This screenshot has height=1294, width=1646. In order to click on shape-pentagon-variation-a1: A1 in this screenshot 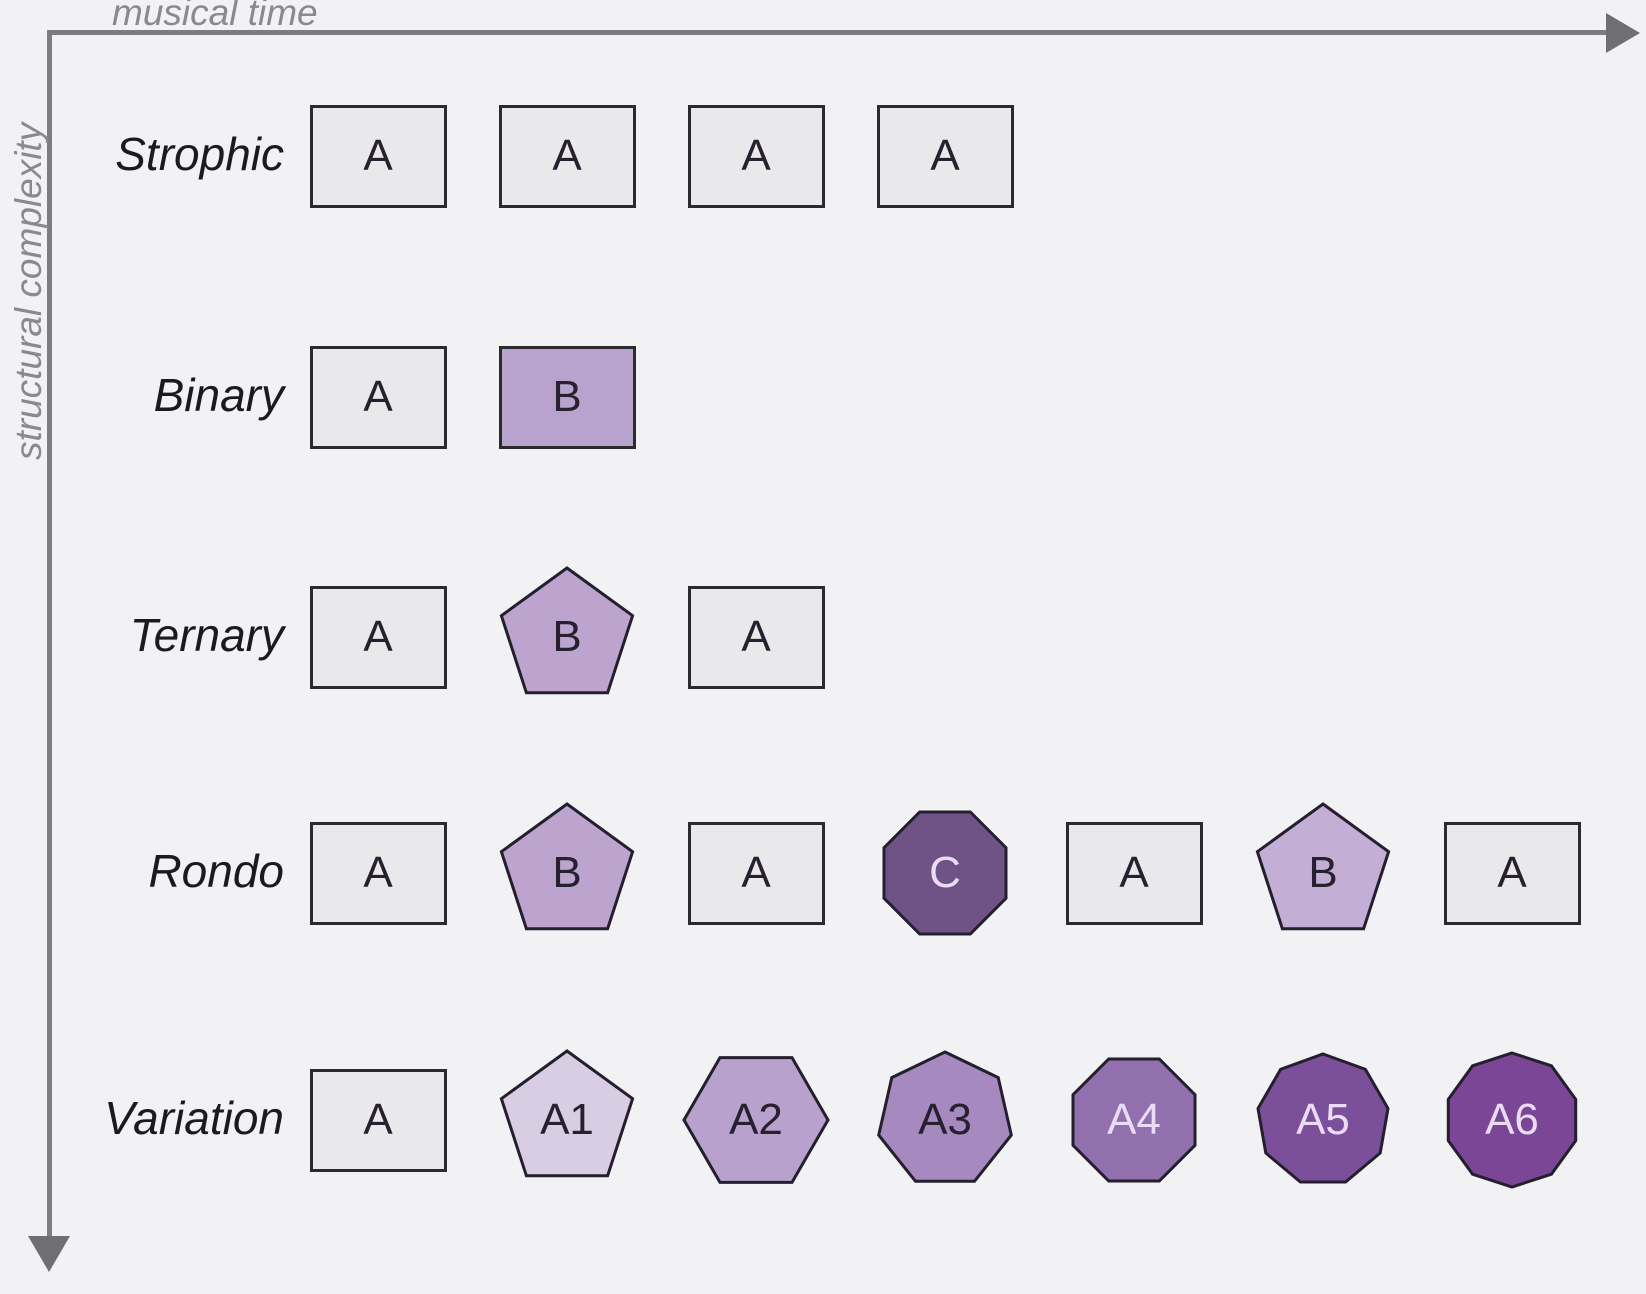, I will do `click(567, 1120)`.